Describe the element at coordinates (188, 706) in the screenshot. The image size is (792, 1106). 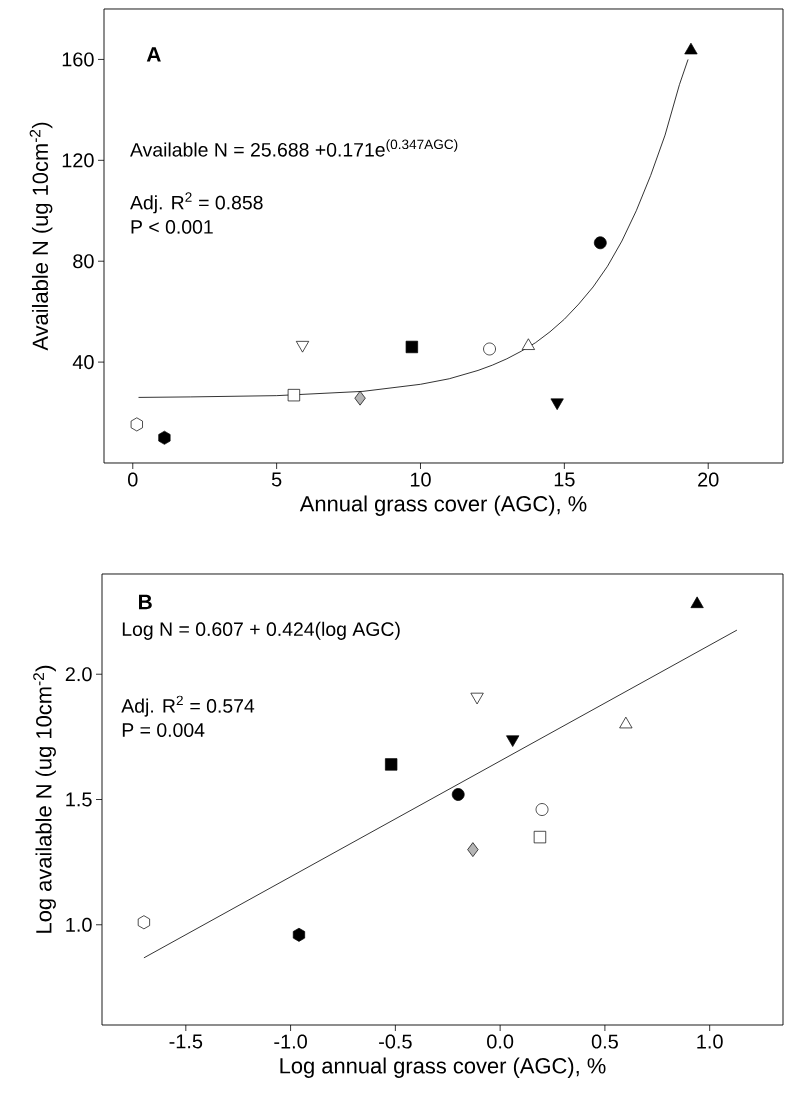
I see `annotation: Adj. R$^{2}$ = 0.574` at that location.